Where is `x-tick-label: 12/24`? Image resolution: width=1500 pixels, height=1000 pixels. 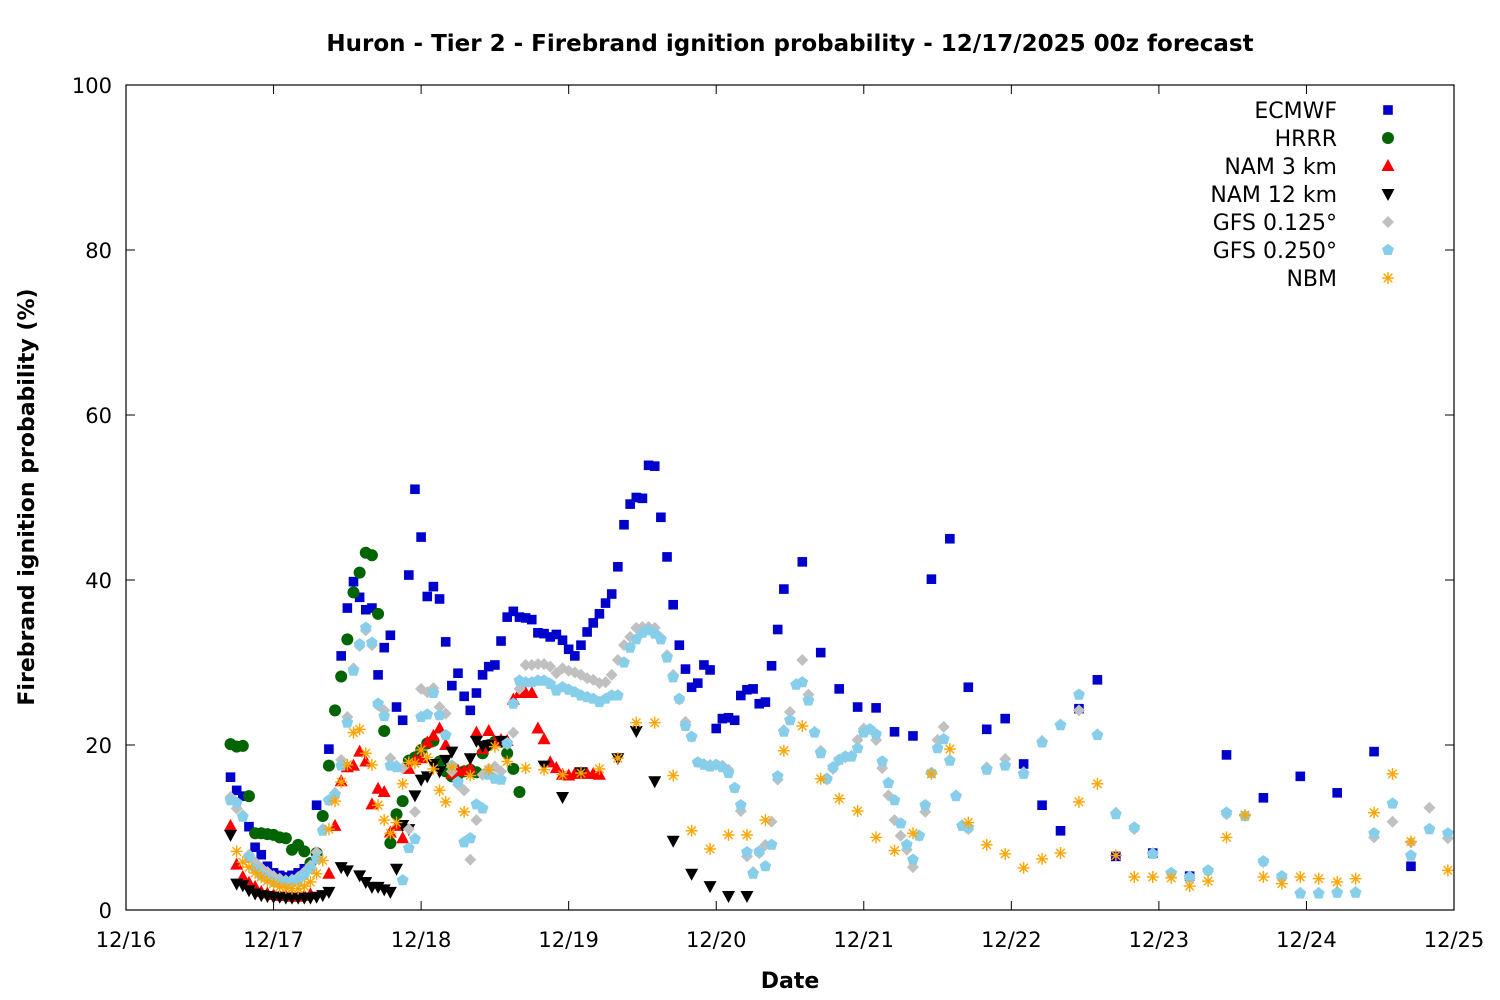 x-tick-label: 12/24 is located at coordinates (1306, 940).